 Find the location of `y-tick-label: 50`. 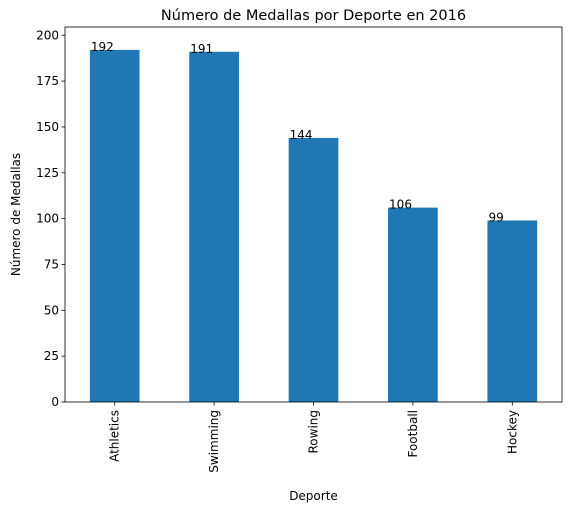

y-tick-label: 50 is located at coordinates (51, 310).